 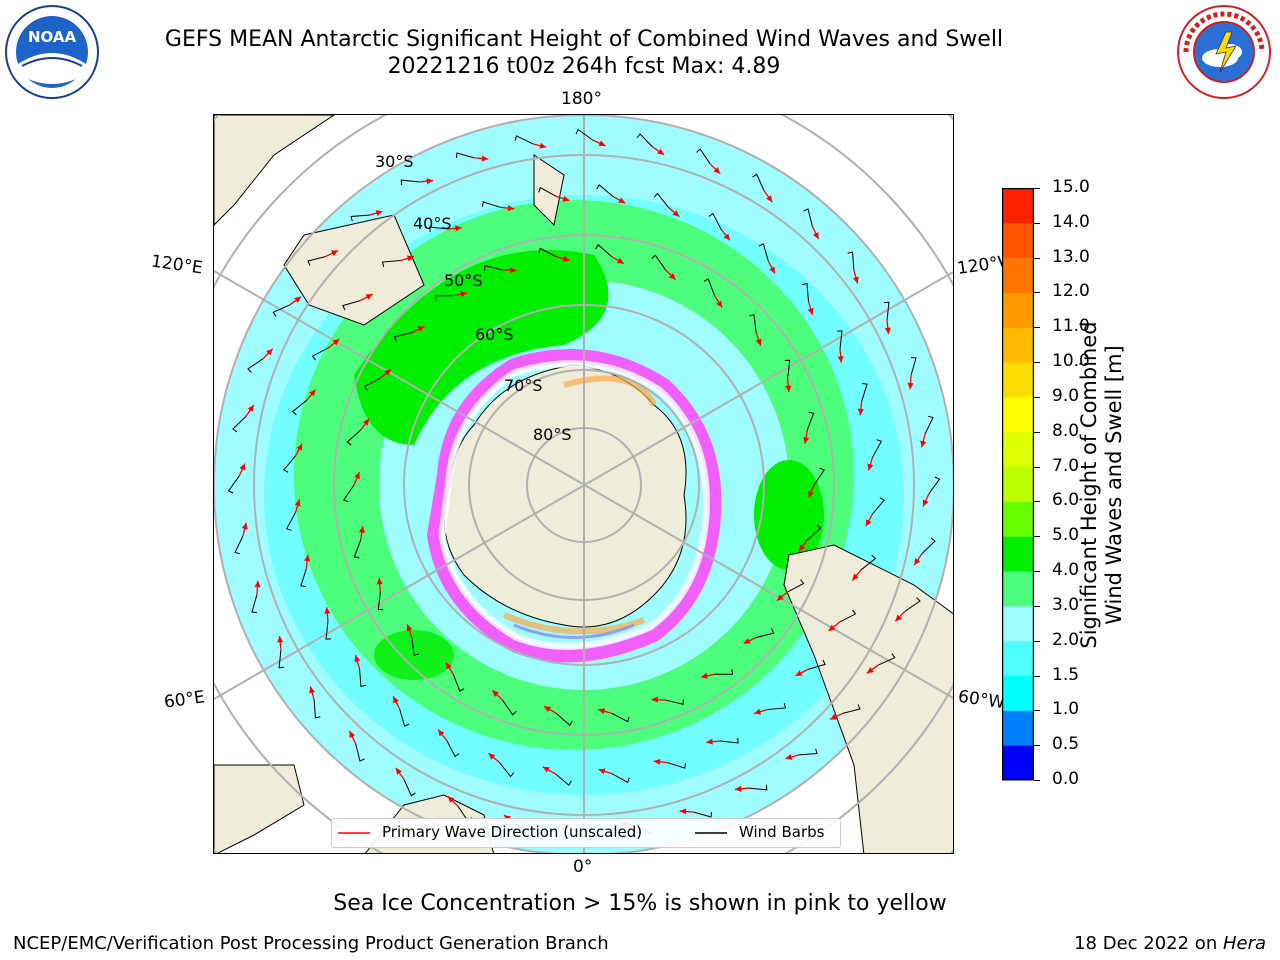 I want to click on colorbar-tick-label: 2.0, so click(x=1066, y=639).